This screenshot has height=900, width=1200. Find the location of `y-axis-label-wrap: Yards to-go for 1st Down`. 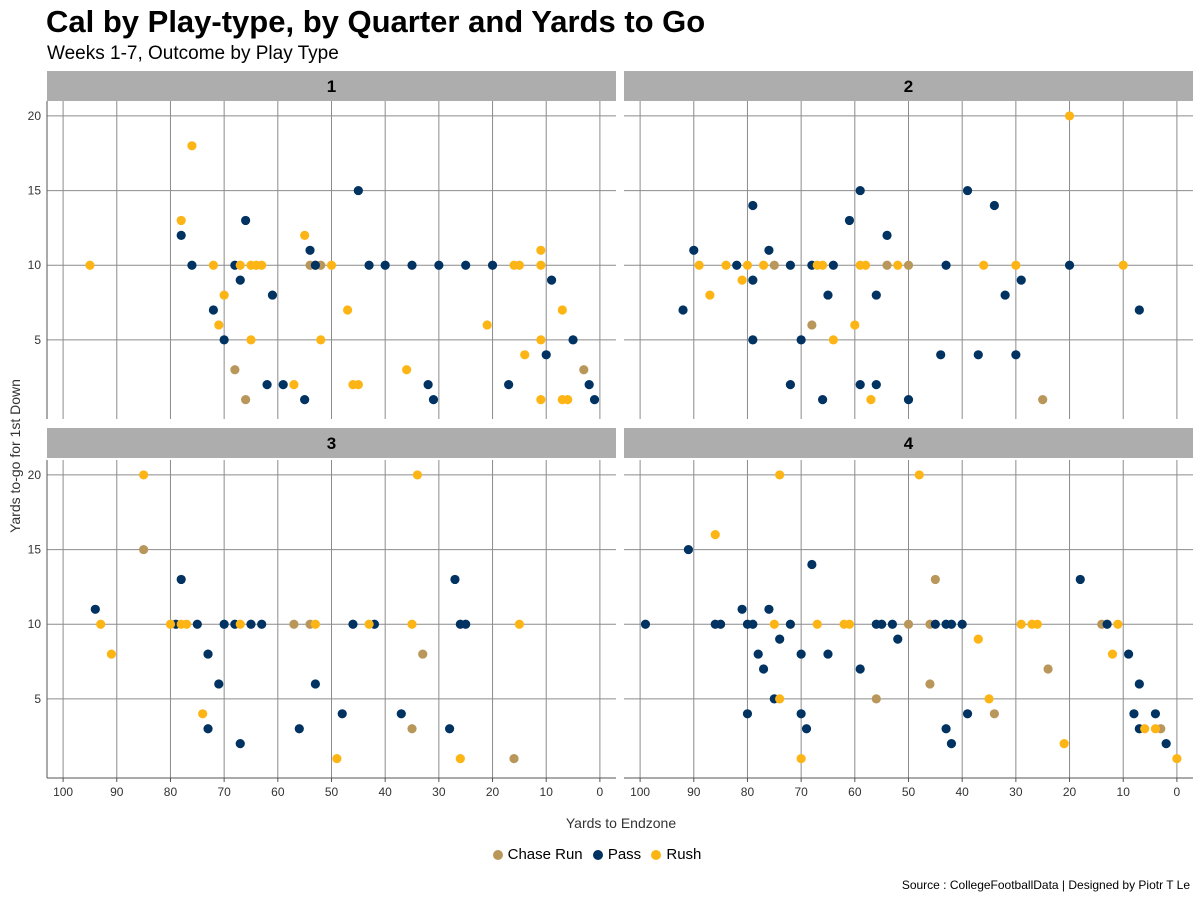

y-axis-label-wrap: Yards to-go for 1st Down is located at coordinates (17, 456).